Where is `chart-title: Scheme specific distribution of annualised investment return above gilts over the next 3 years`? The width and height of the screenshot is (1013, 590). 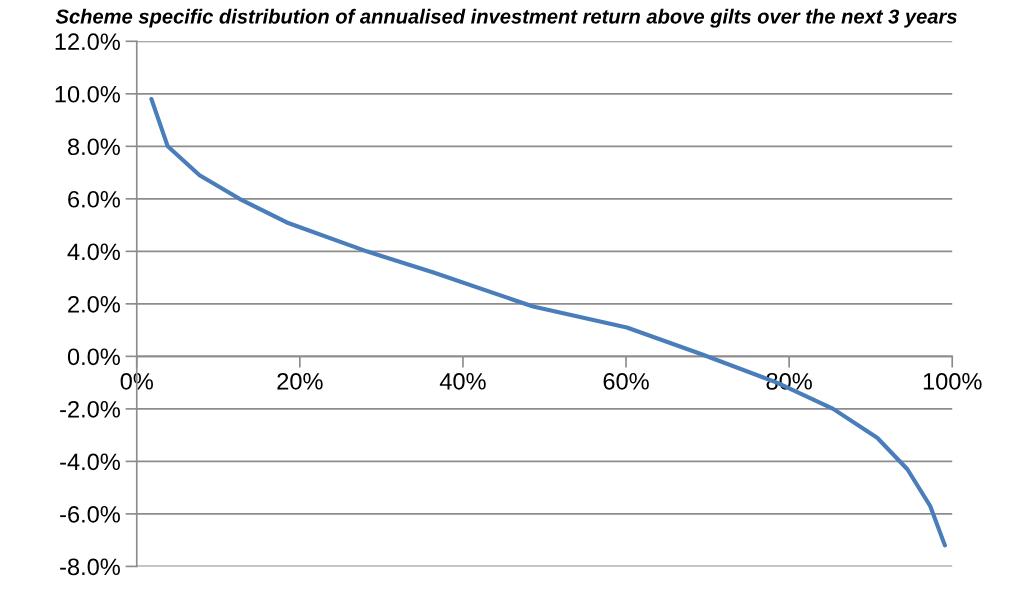
chart-title: Scheme specific distribution of annualised investment return above gilts over the next 3 years is located at coordinates (506, 18).